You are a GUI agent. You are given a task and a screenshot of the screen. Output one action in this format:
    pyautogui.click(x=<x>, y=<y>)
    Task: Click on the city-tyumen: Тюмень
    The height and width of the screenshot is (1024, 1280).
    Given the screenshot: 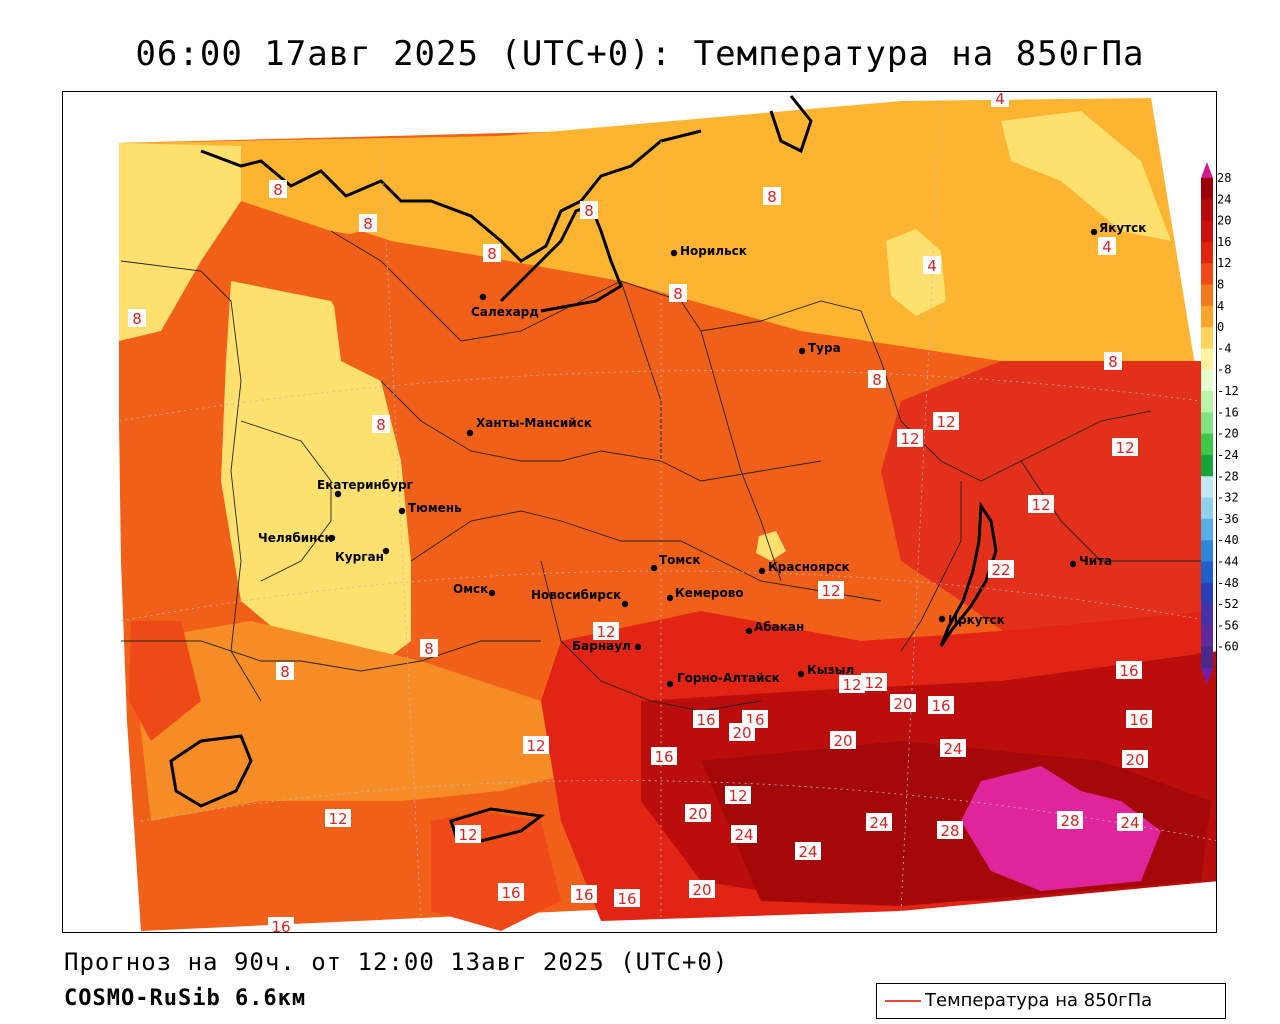 What is the action you would take?
    pyautogui.click(x=430, y=508)
    